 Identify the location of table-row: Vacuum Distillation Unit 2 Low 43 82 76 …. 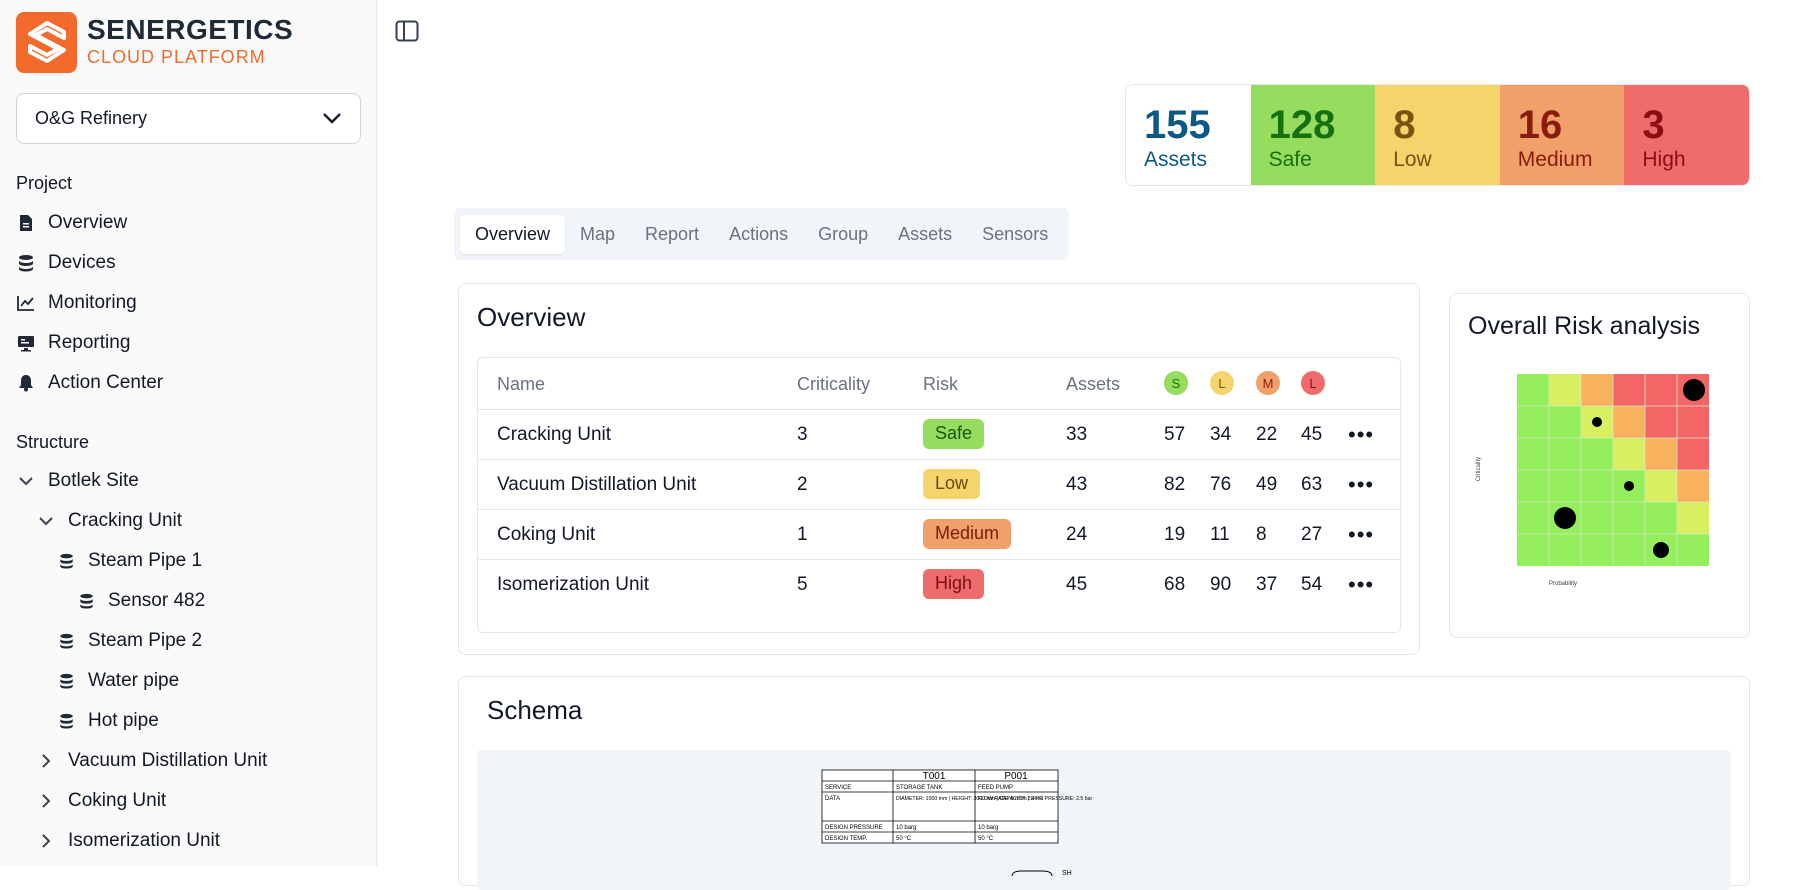
(939, 484).